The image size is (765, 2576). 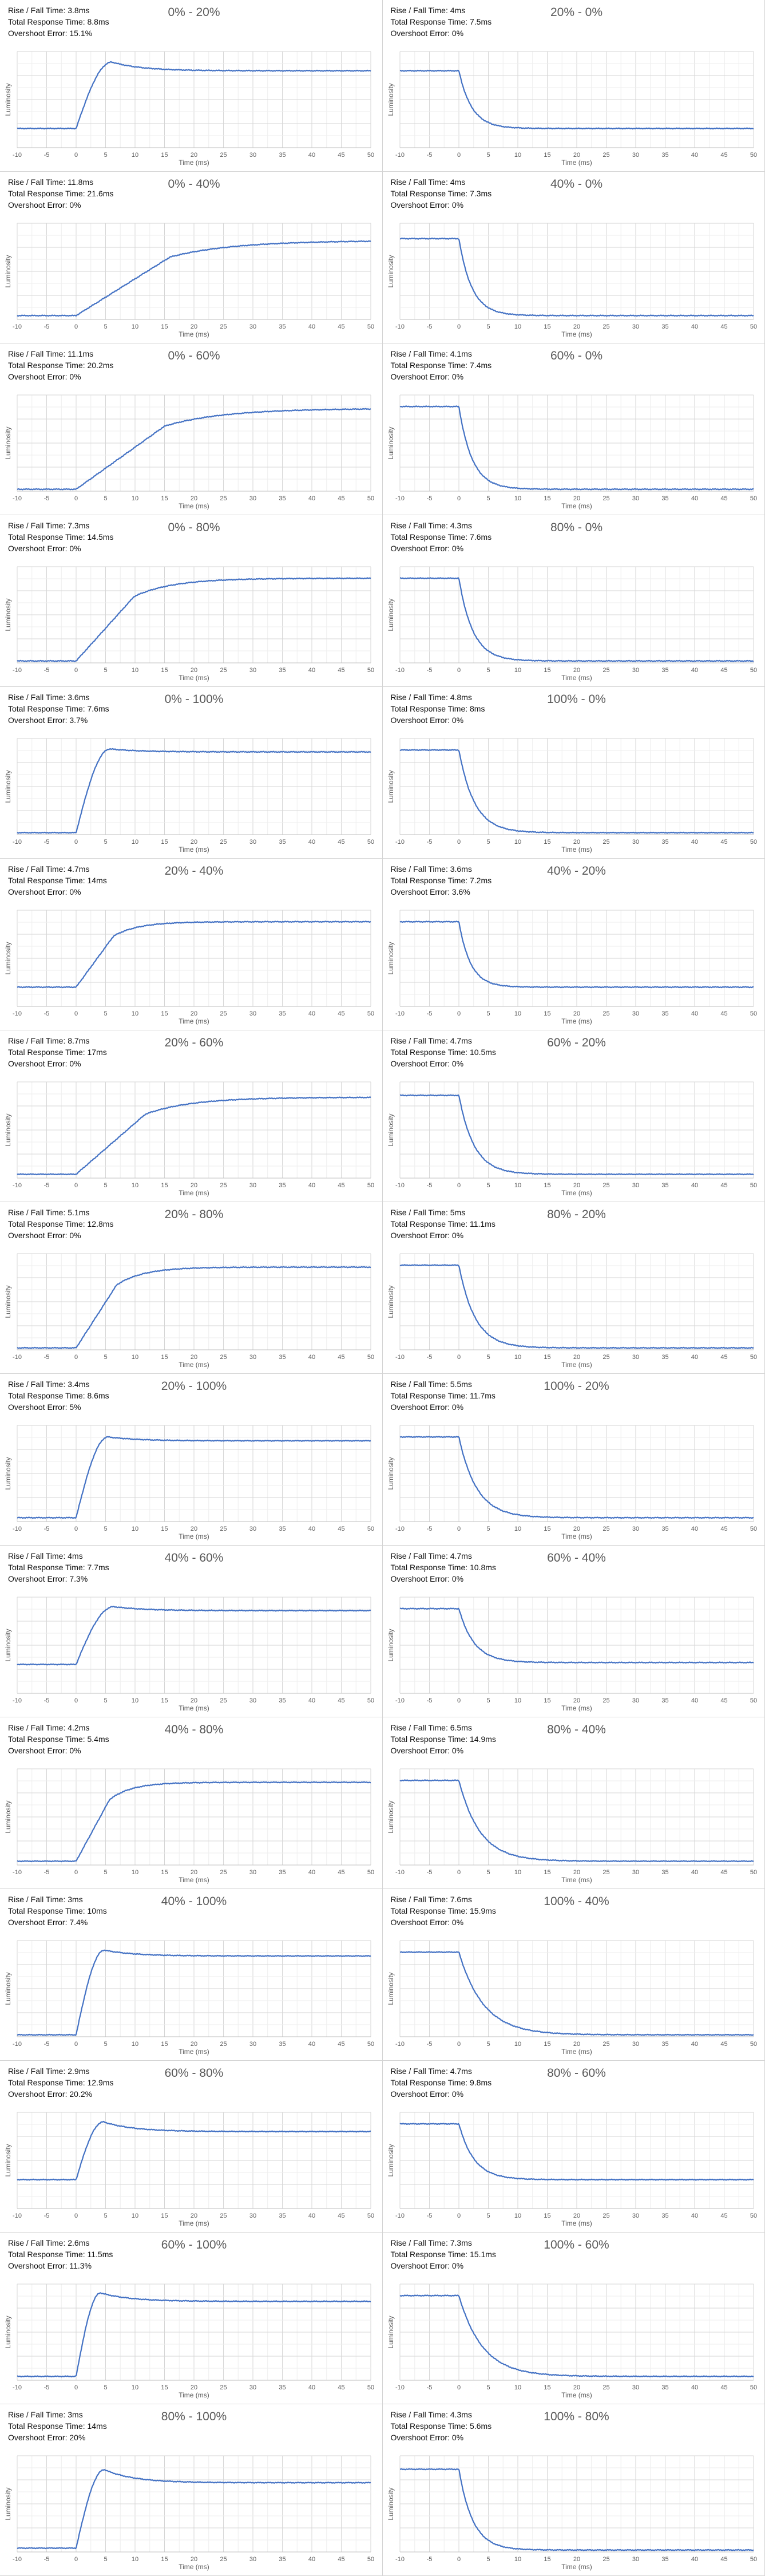 What do you see at coordinates (194, 12) in the screenshot?
I see `chart-title: 0% - 20%` at bounding box center [194, 12].